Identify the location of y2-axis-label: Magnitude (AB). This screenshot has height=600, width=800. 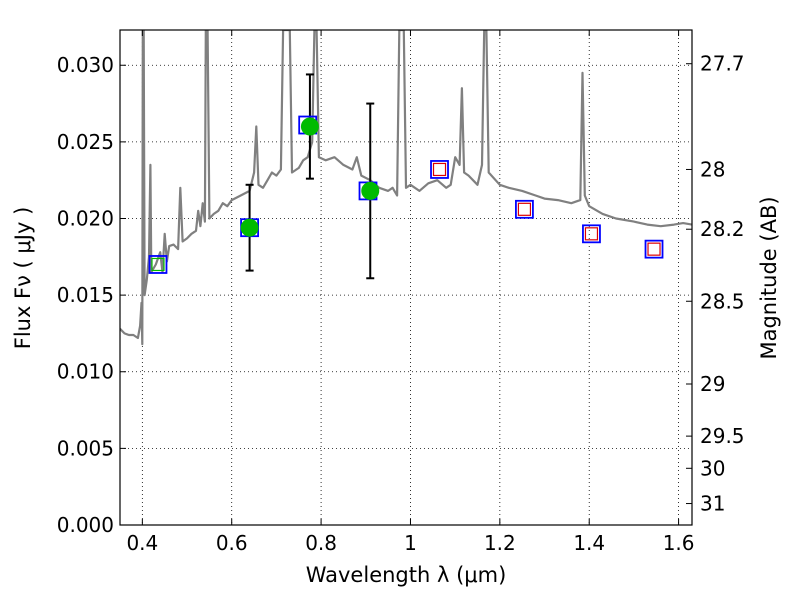
(769, 277).